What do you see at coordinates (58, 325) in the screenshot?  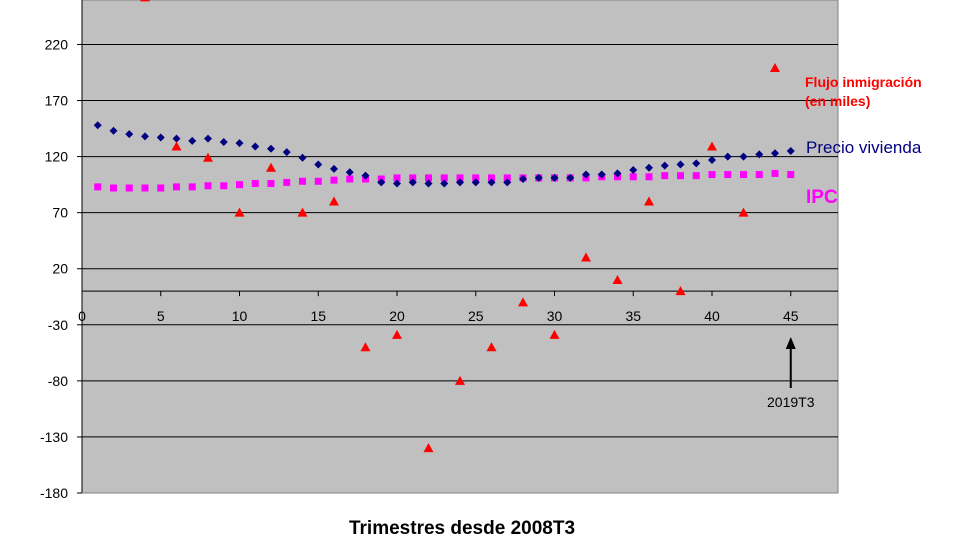 I see `y-tick-label: -30` at bounding box center [58, 325].